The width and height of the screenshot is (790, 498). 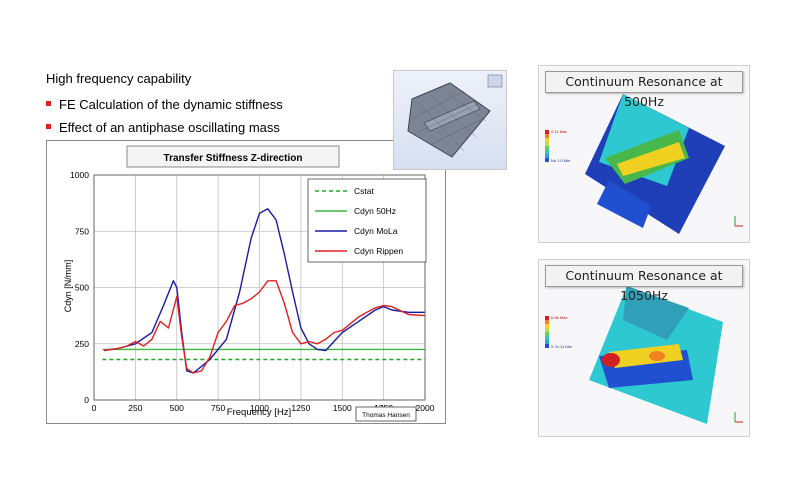 I want to click on y-tick-label: 250, so click(x=82, y=344).